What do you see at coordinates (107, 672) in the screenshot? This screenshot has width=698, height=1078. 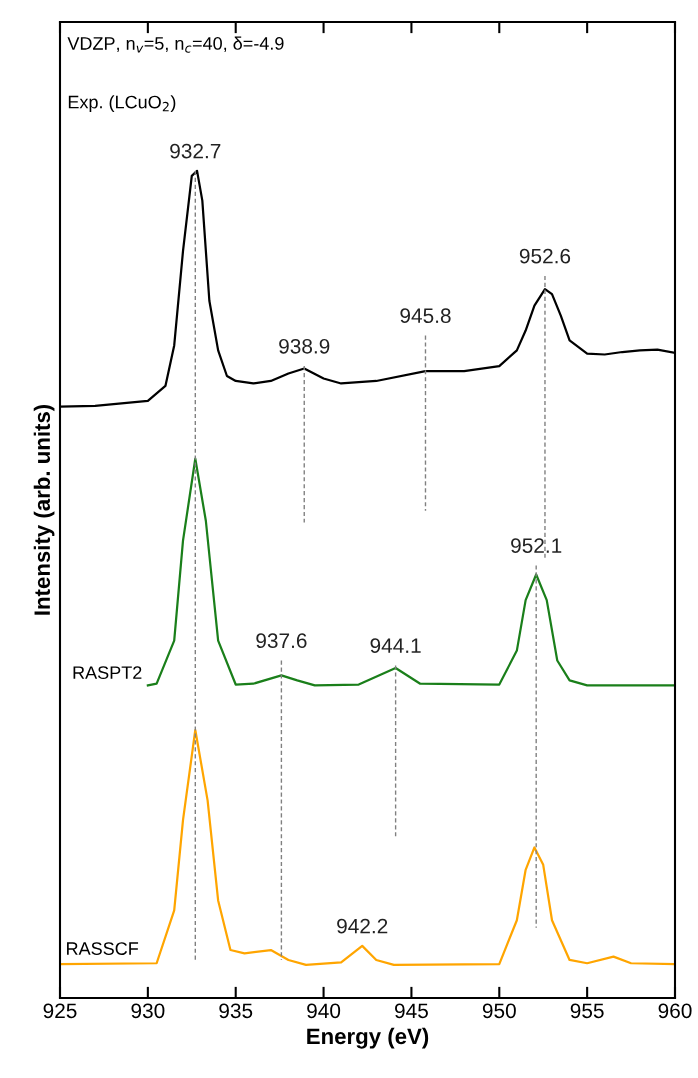 I see `series-label: RASPT2` at bounding box center [107, 672].